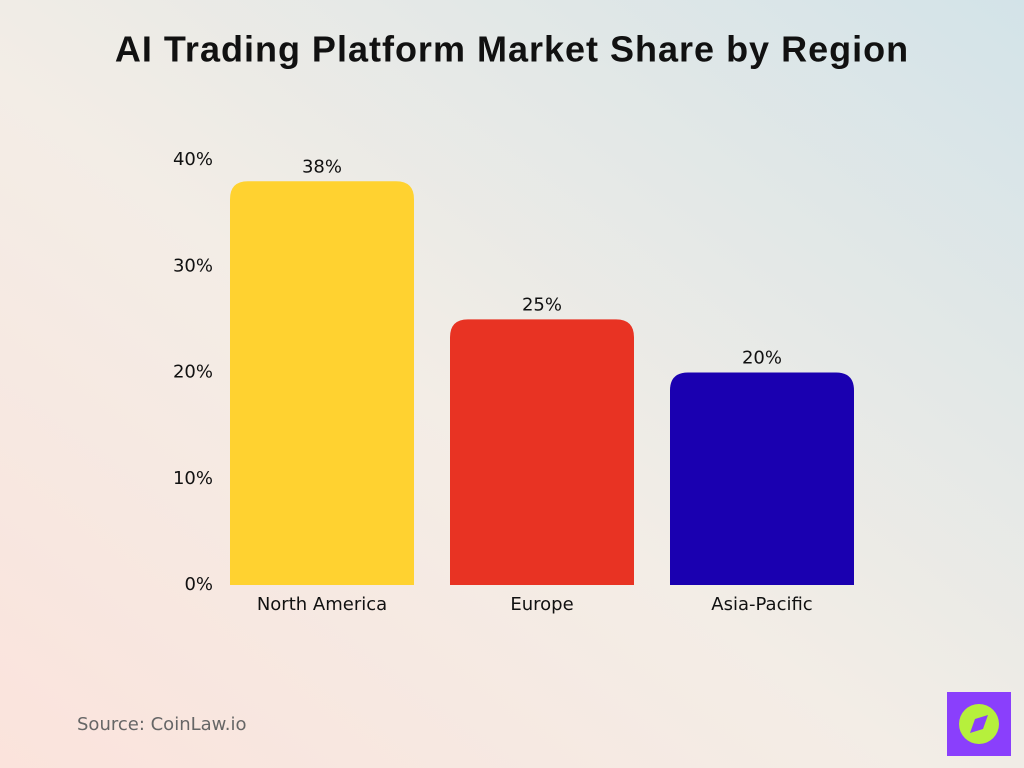  What do you see at coordinates (542, 304) in the screenshot?
I see `value-label: 25%` at bounding box center [542, 304].